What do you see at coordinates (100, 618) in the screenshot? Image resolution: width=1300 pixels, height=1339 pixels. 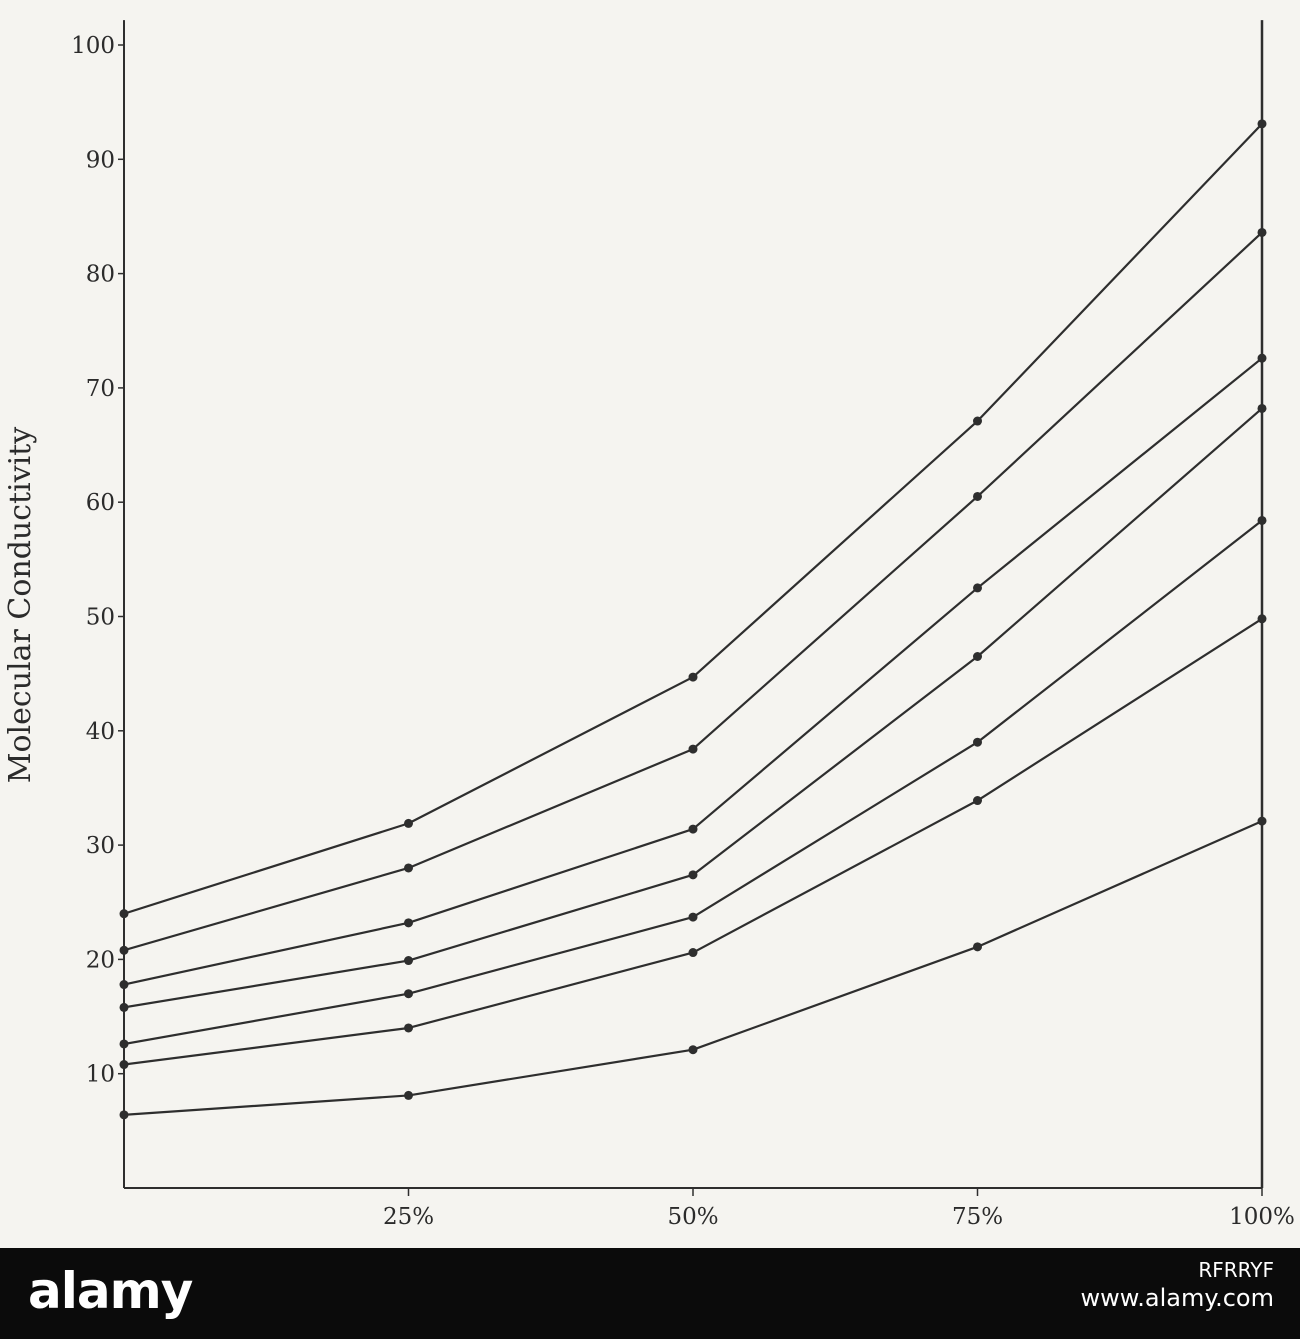 I see `y-tick-label: 50` at bounding box center [100, 618].